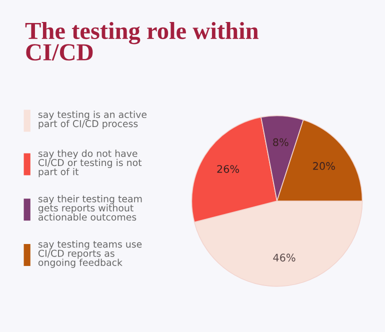 The width and height of the screenshot is (385, 332). Describe the element at coordinates (228, 169) in the screenshot. I see `data-label: 26%` at that location.